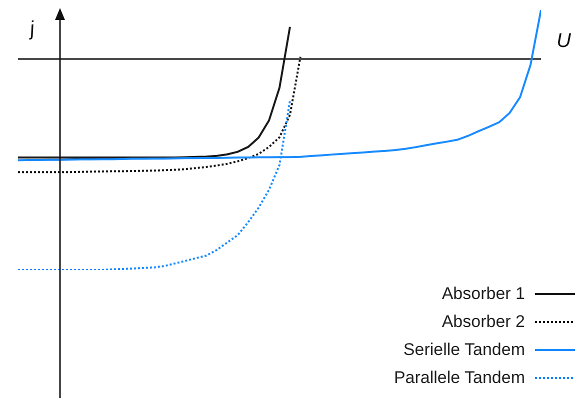 The height and width of the screenshot is (400, 577). What do you see at coordinates (483, 322) in the screenshot?
I see `legend-label: Absorber 2` at bounding box center [483, 322].